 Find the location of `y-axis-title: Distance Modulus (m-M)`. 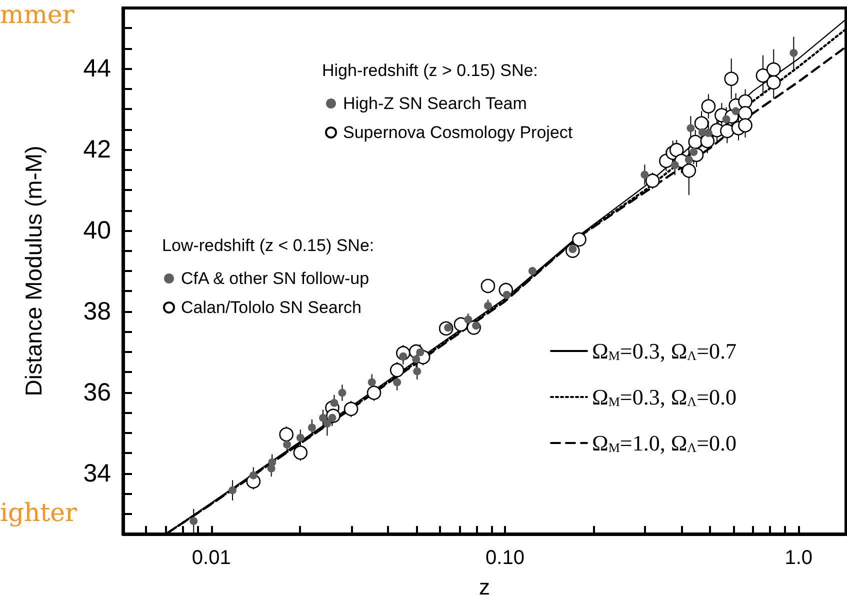

y-axis-title: Distance Modulus (m-M) is located at coordinates (33, 271).